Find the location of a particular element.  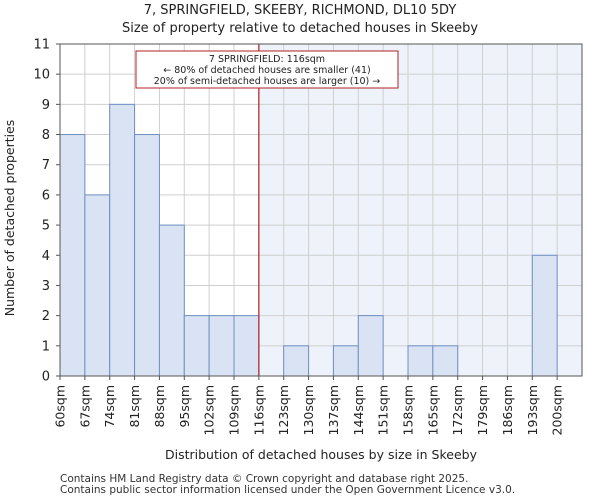

annotation-box is located at coordinates (267, 69).